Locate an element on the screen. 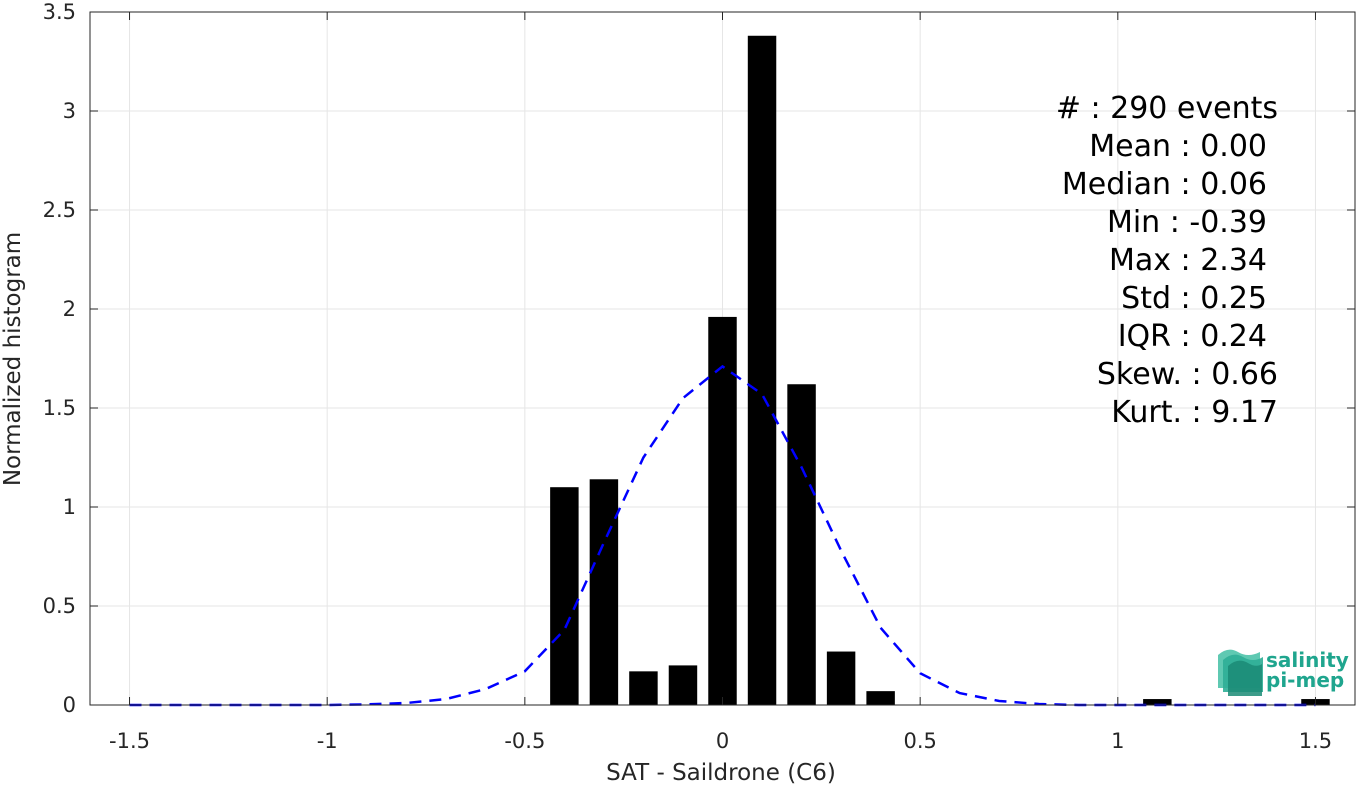  salinity-pi-mep-logo: salinity pi-mep is located at coordinates (1283, 672).